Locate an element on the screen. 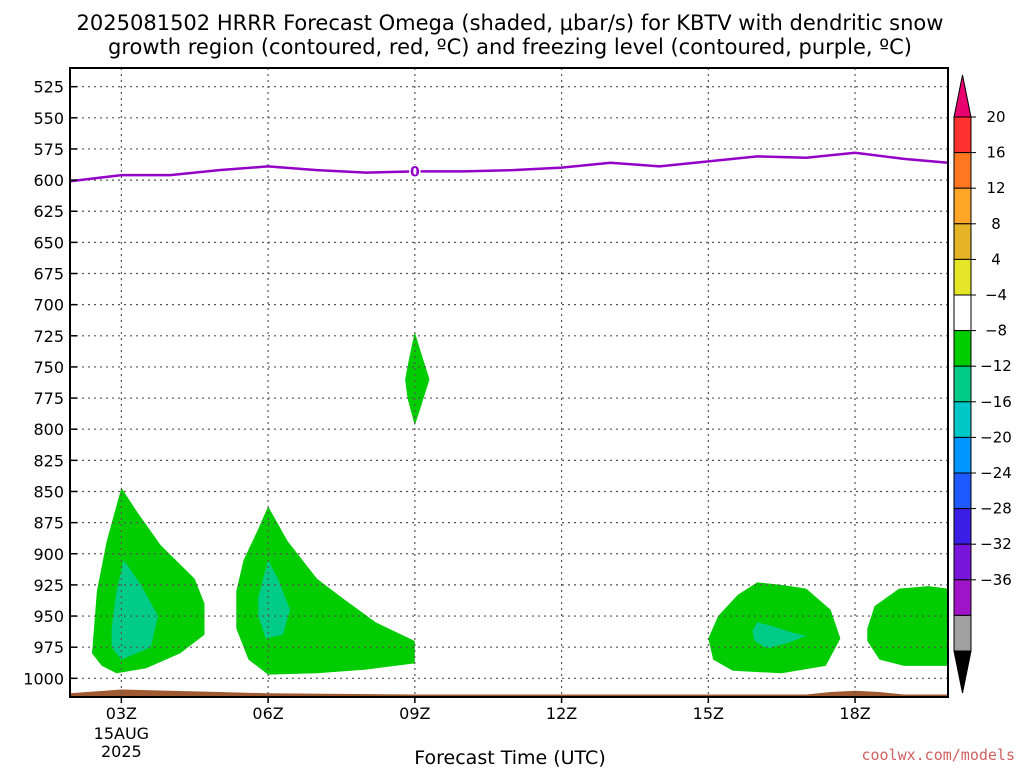 The height and width of the screenshot is (768, 1024). freezing-level-label: 0 is located at coordinates (415, 172).